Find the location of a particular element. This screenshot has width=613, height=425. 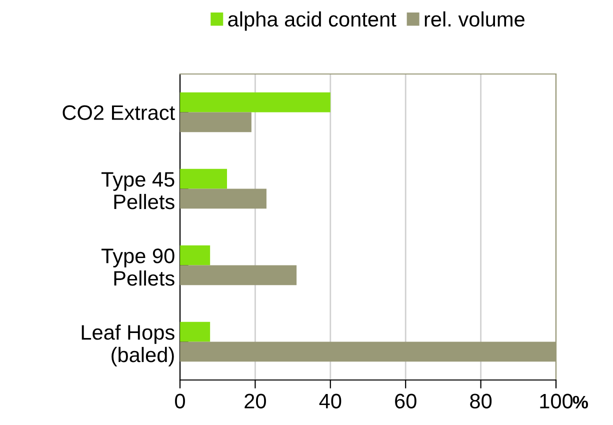

x-tick-label: 80 is located at coordinates (481, 401).